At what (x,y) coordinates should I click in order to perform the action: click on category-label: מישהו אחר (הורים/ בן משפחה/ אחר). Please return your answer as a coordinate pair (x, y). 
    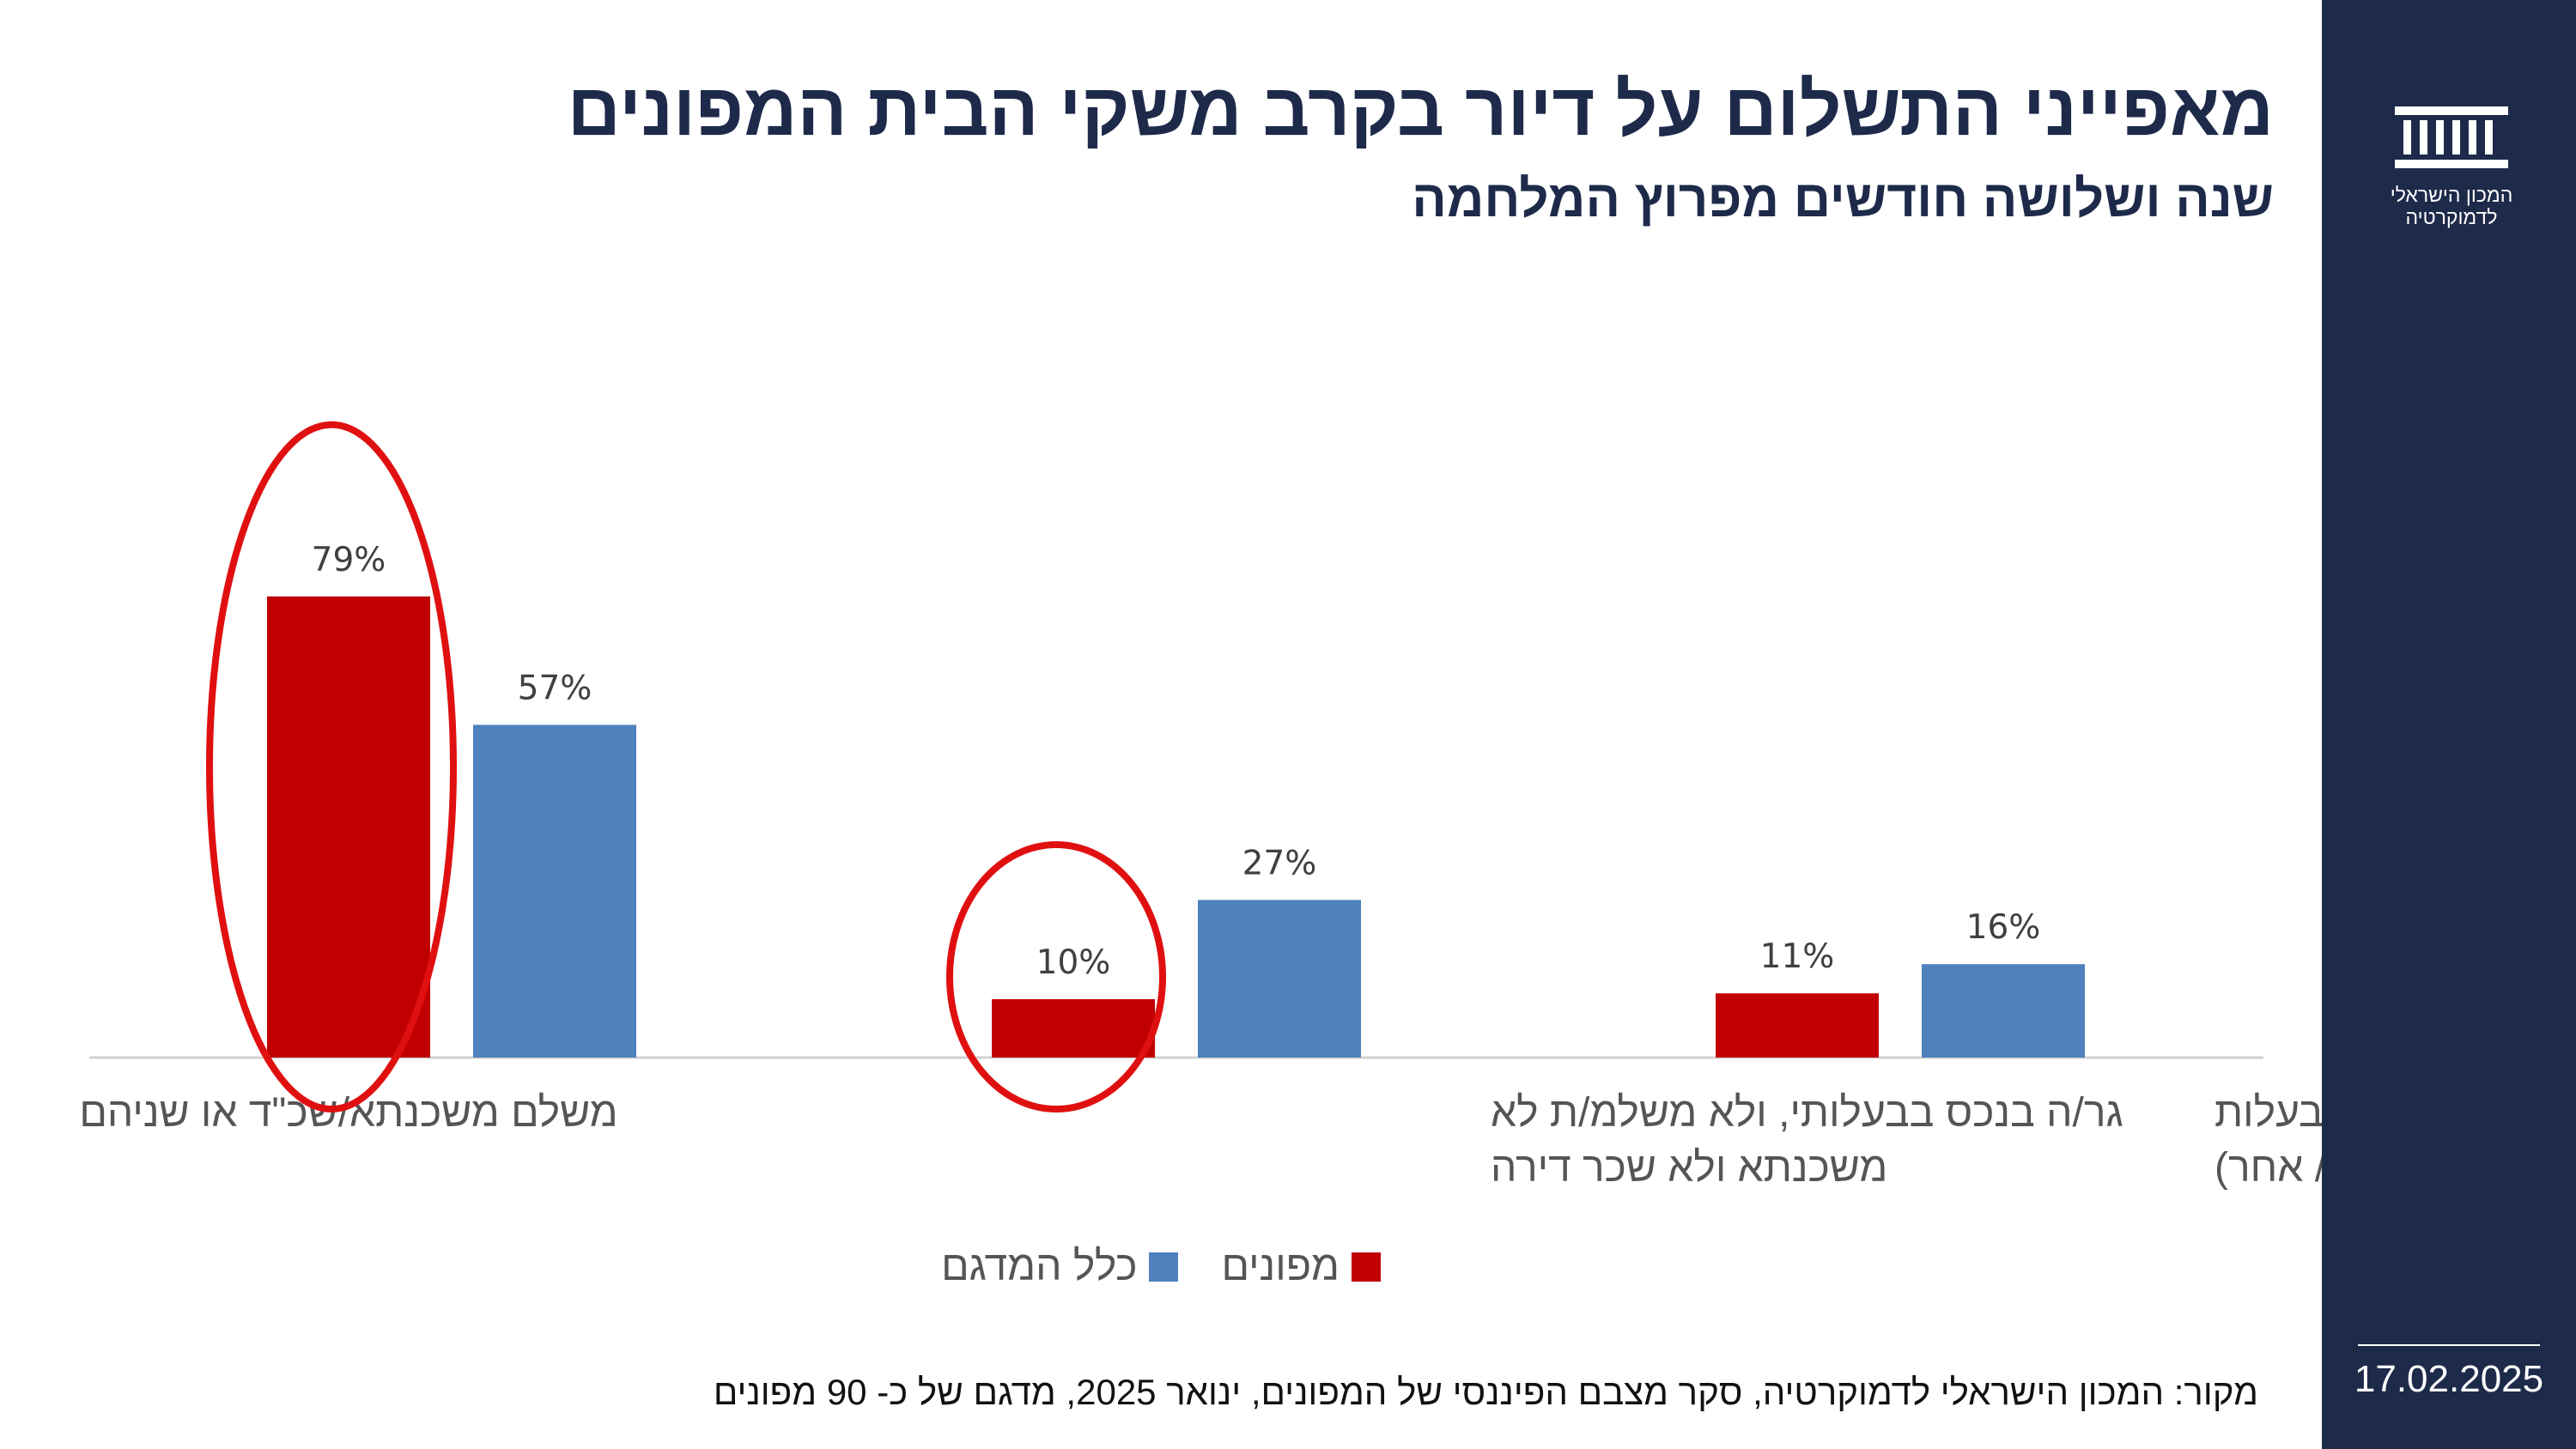
    Looking at the image, I should click on (2268, 1168).